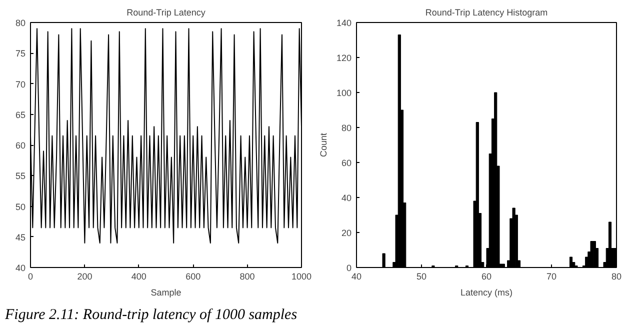 The height and width of the screenshot is (334, 631). What do you see at coordinates (193, 277) in the screenshot?
I see `x-tick-label: 600` at bounding box center [193, 277].